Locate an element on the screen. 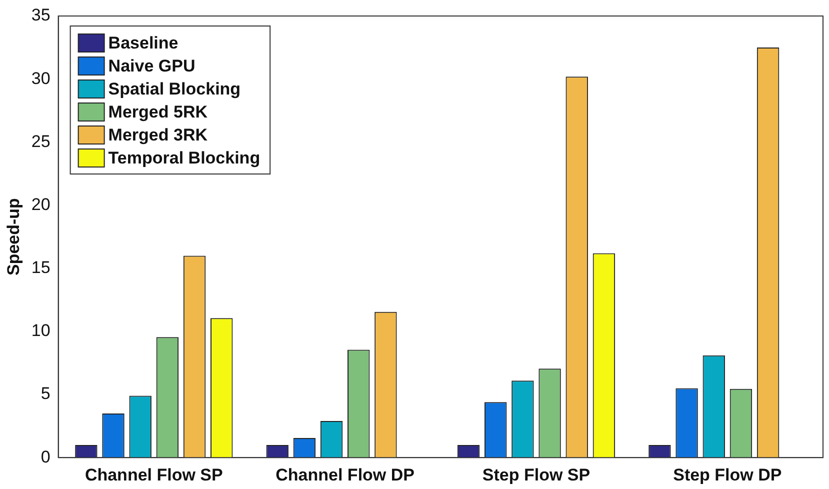  y-tick-label: 25 is located at coordinates (40, 141).